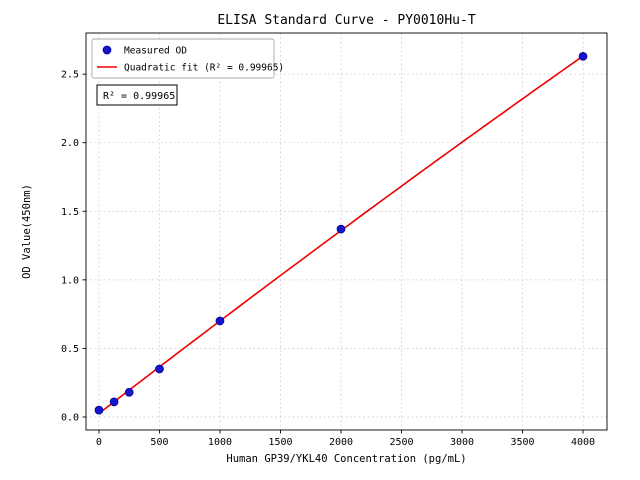  Describe the element at coordinates (346, 459) in the screenshot. I see `x-axis-label: Human GP39/YKL40 Concentration (pg/mL)` at that location.